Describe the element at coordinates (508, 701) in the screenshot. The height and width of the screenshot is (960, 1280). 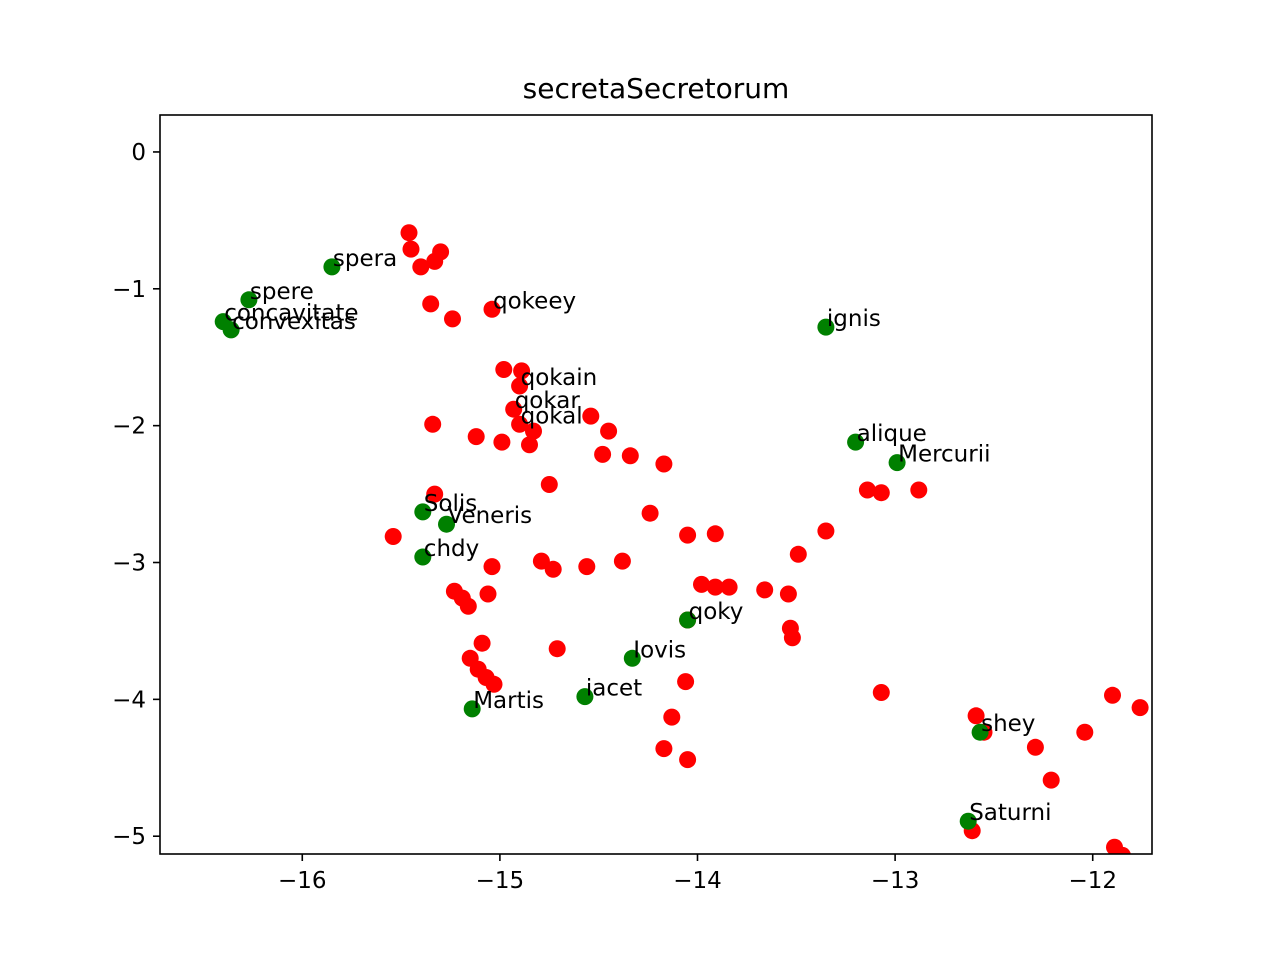
I see `point-label: Martis` at that location.